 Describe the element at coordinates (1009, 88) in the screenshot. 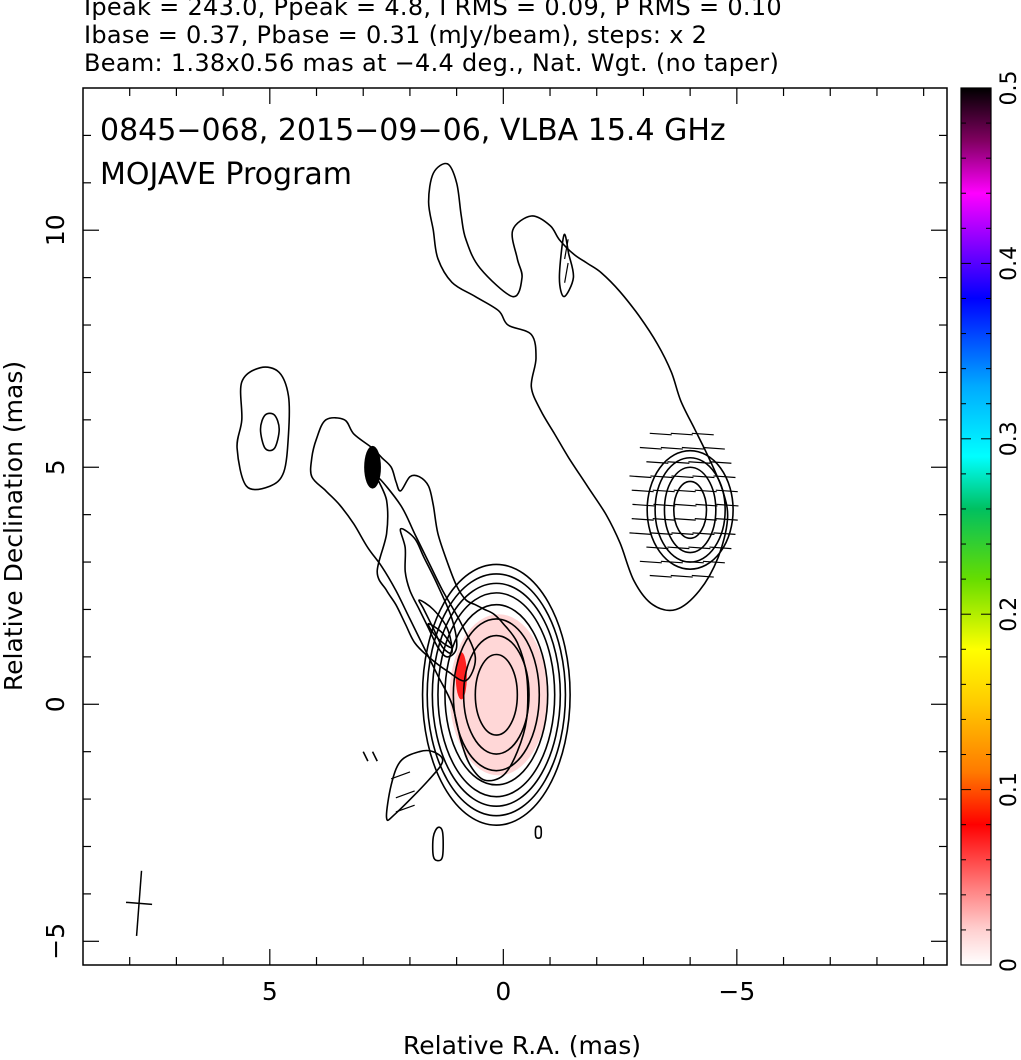

I see `colorbar-tick-label: 0.5` at that location.